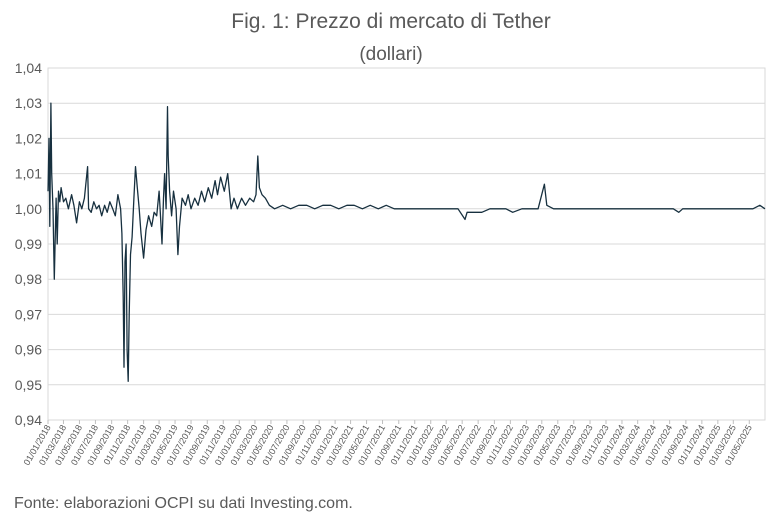 This screenshot has width=782, height=520. I want to click on y-tick-label: 0,95, so click(28, 385).